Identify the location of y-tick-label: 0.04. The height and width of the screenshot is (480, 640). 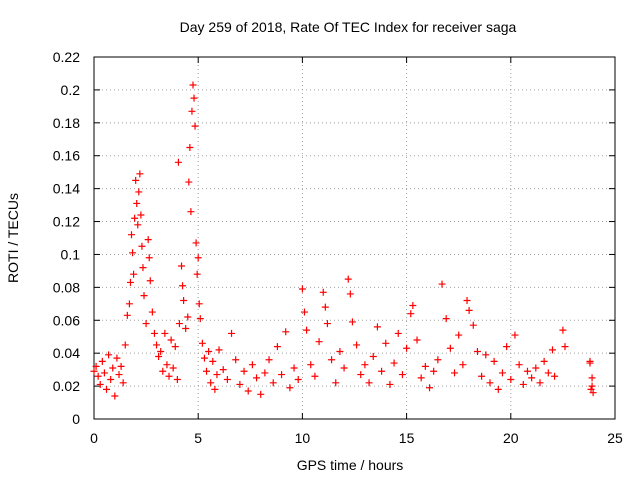
(66, 353).